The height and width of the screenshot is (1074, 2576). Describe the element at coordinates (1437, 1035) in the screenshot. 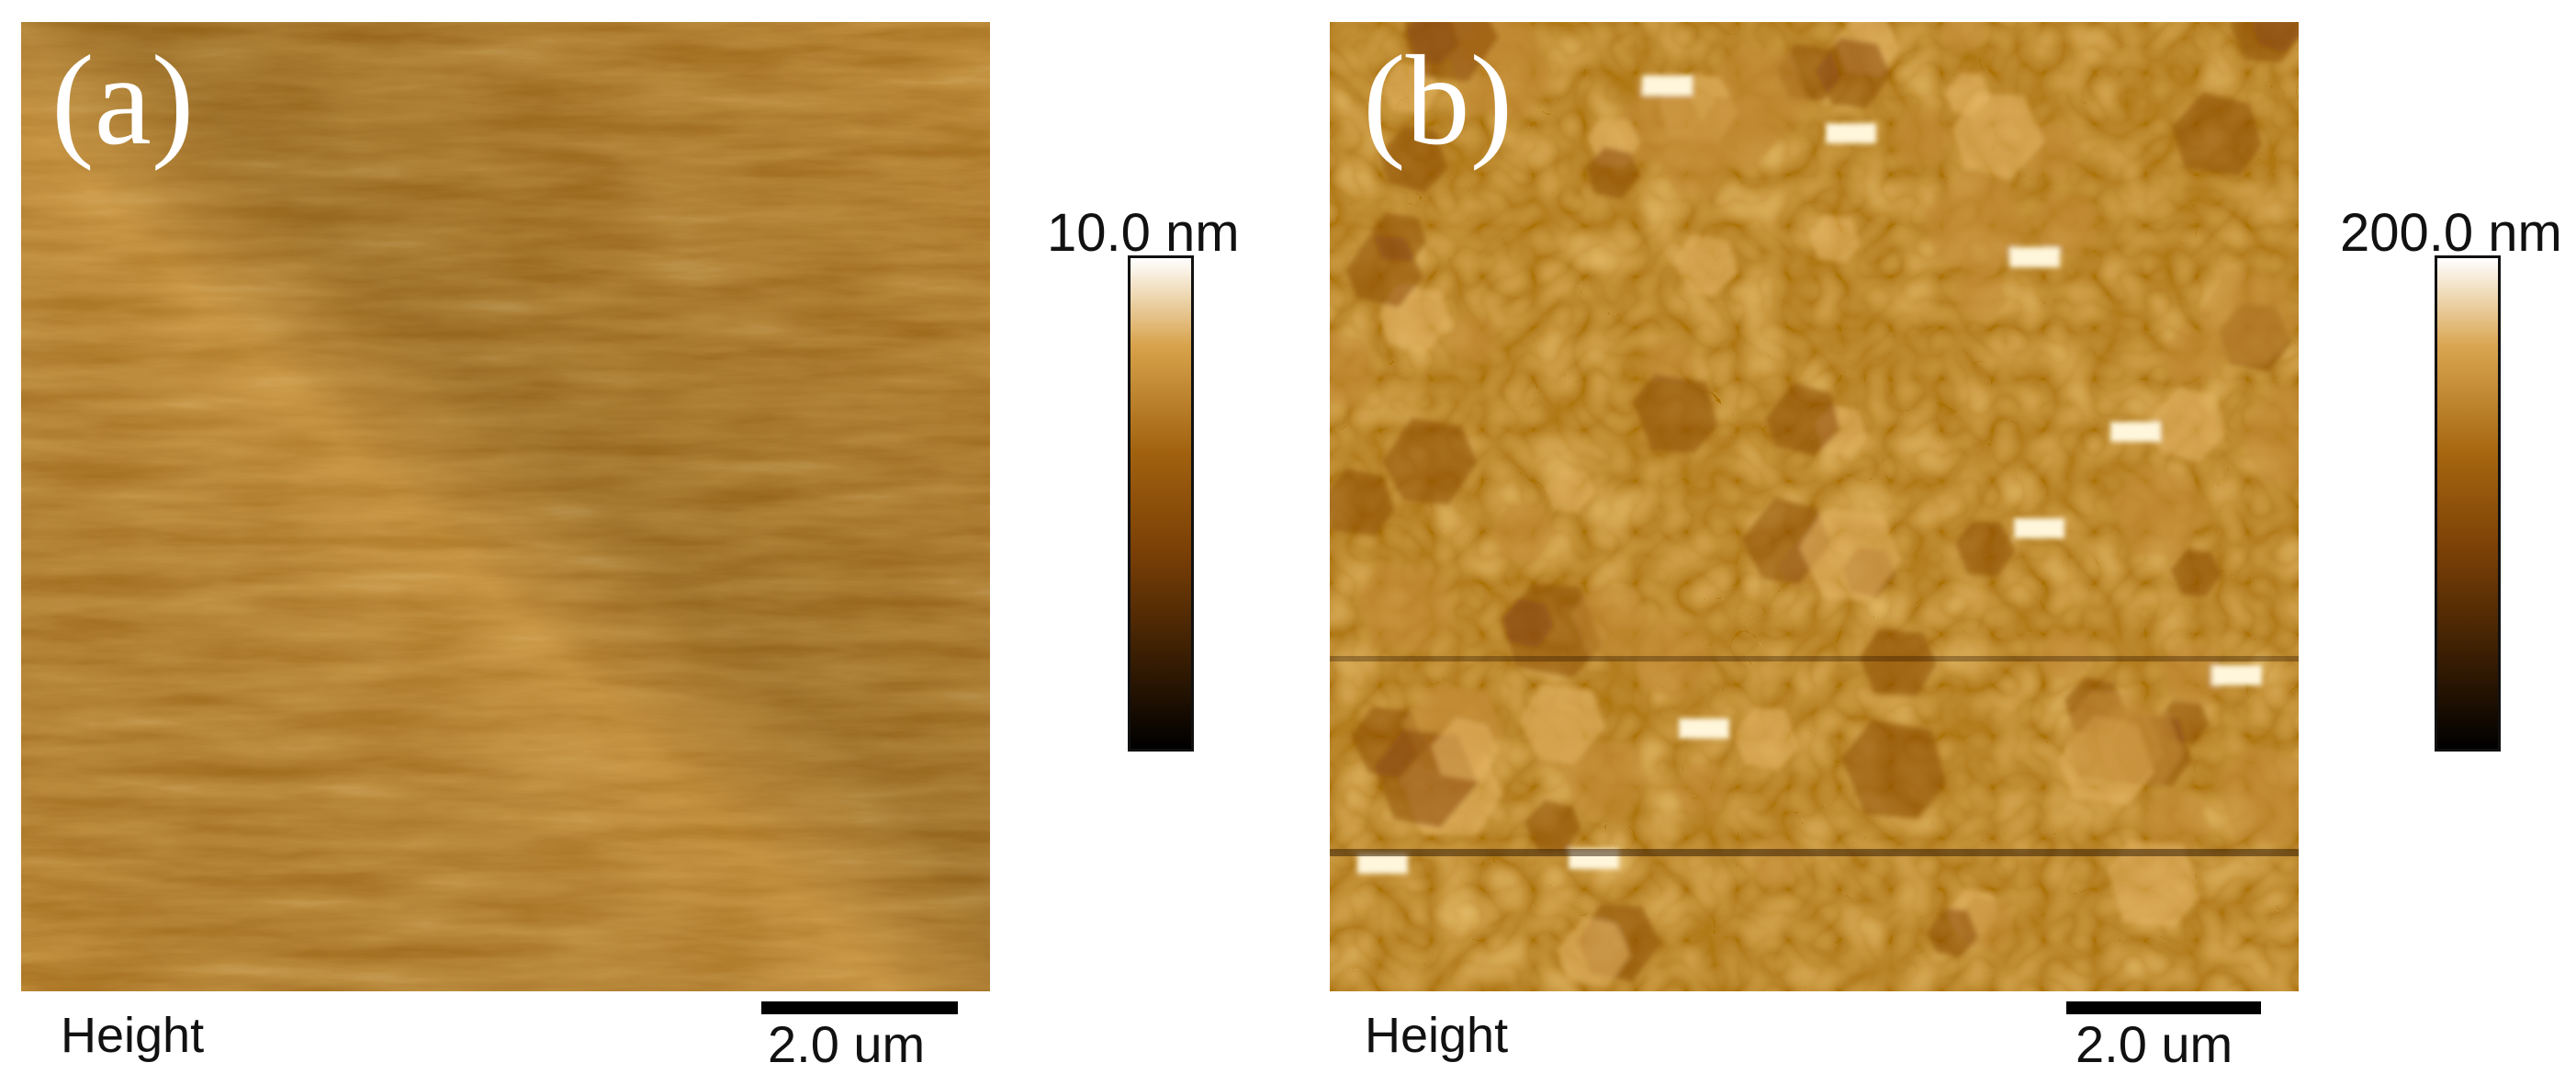

I see `channel-label-b: Height` at that location.